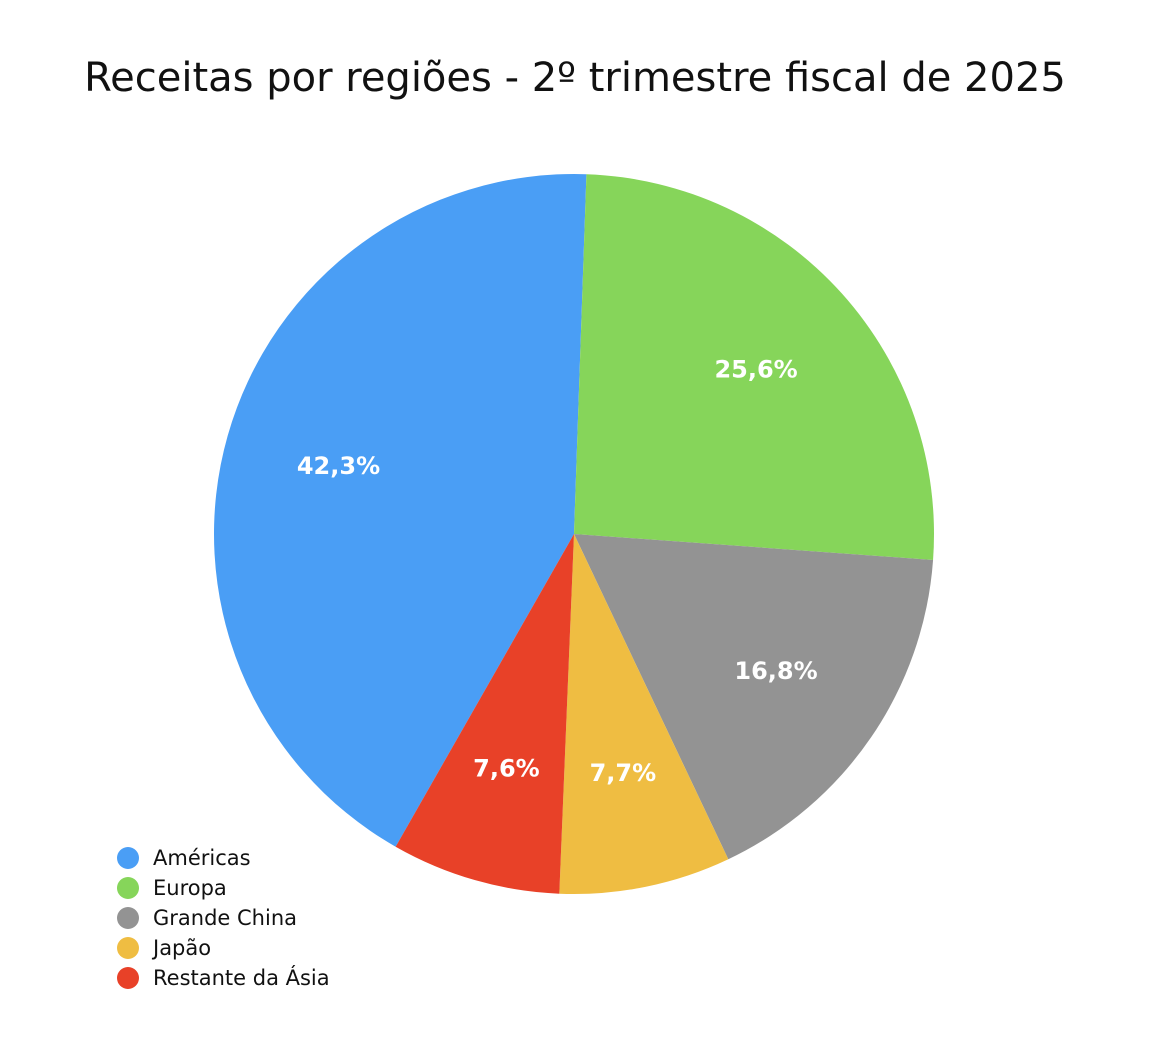  What do you see at coordinates (241, 977) in the screenshot?
I see `legend-label: Restante da Ásia` at bounding box center [241, 977].